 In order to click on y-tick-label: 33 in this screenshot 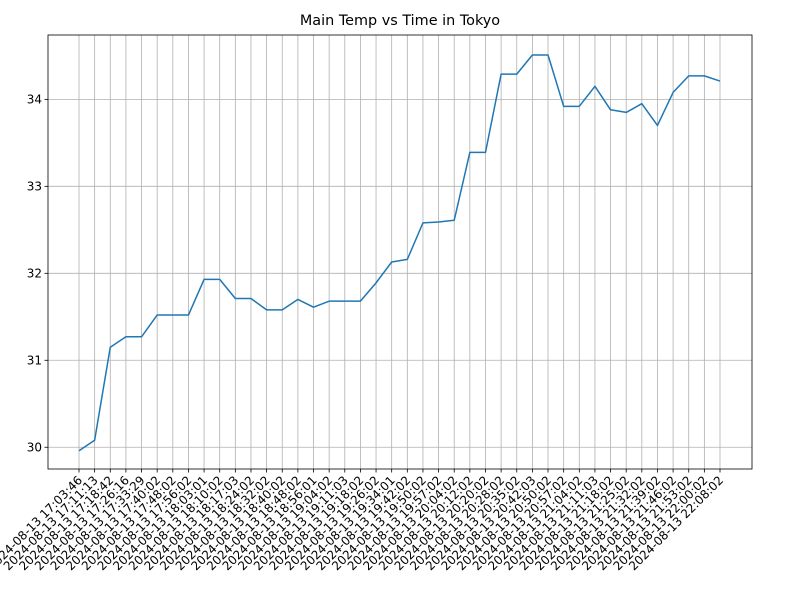, I will do `click(34, 186)`.